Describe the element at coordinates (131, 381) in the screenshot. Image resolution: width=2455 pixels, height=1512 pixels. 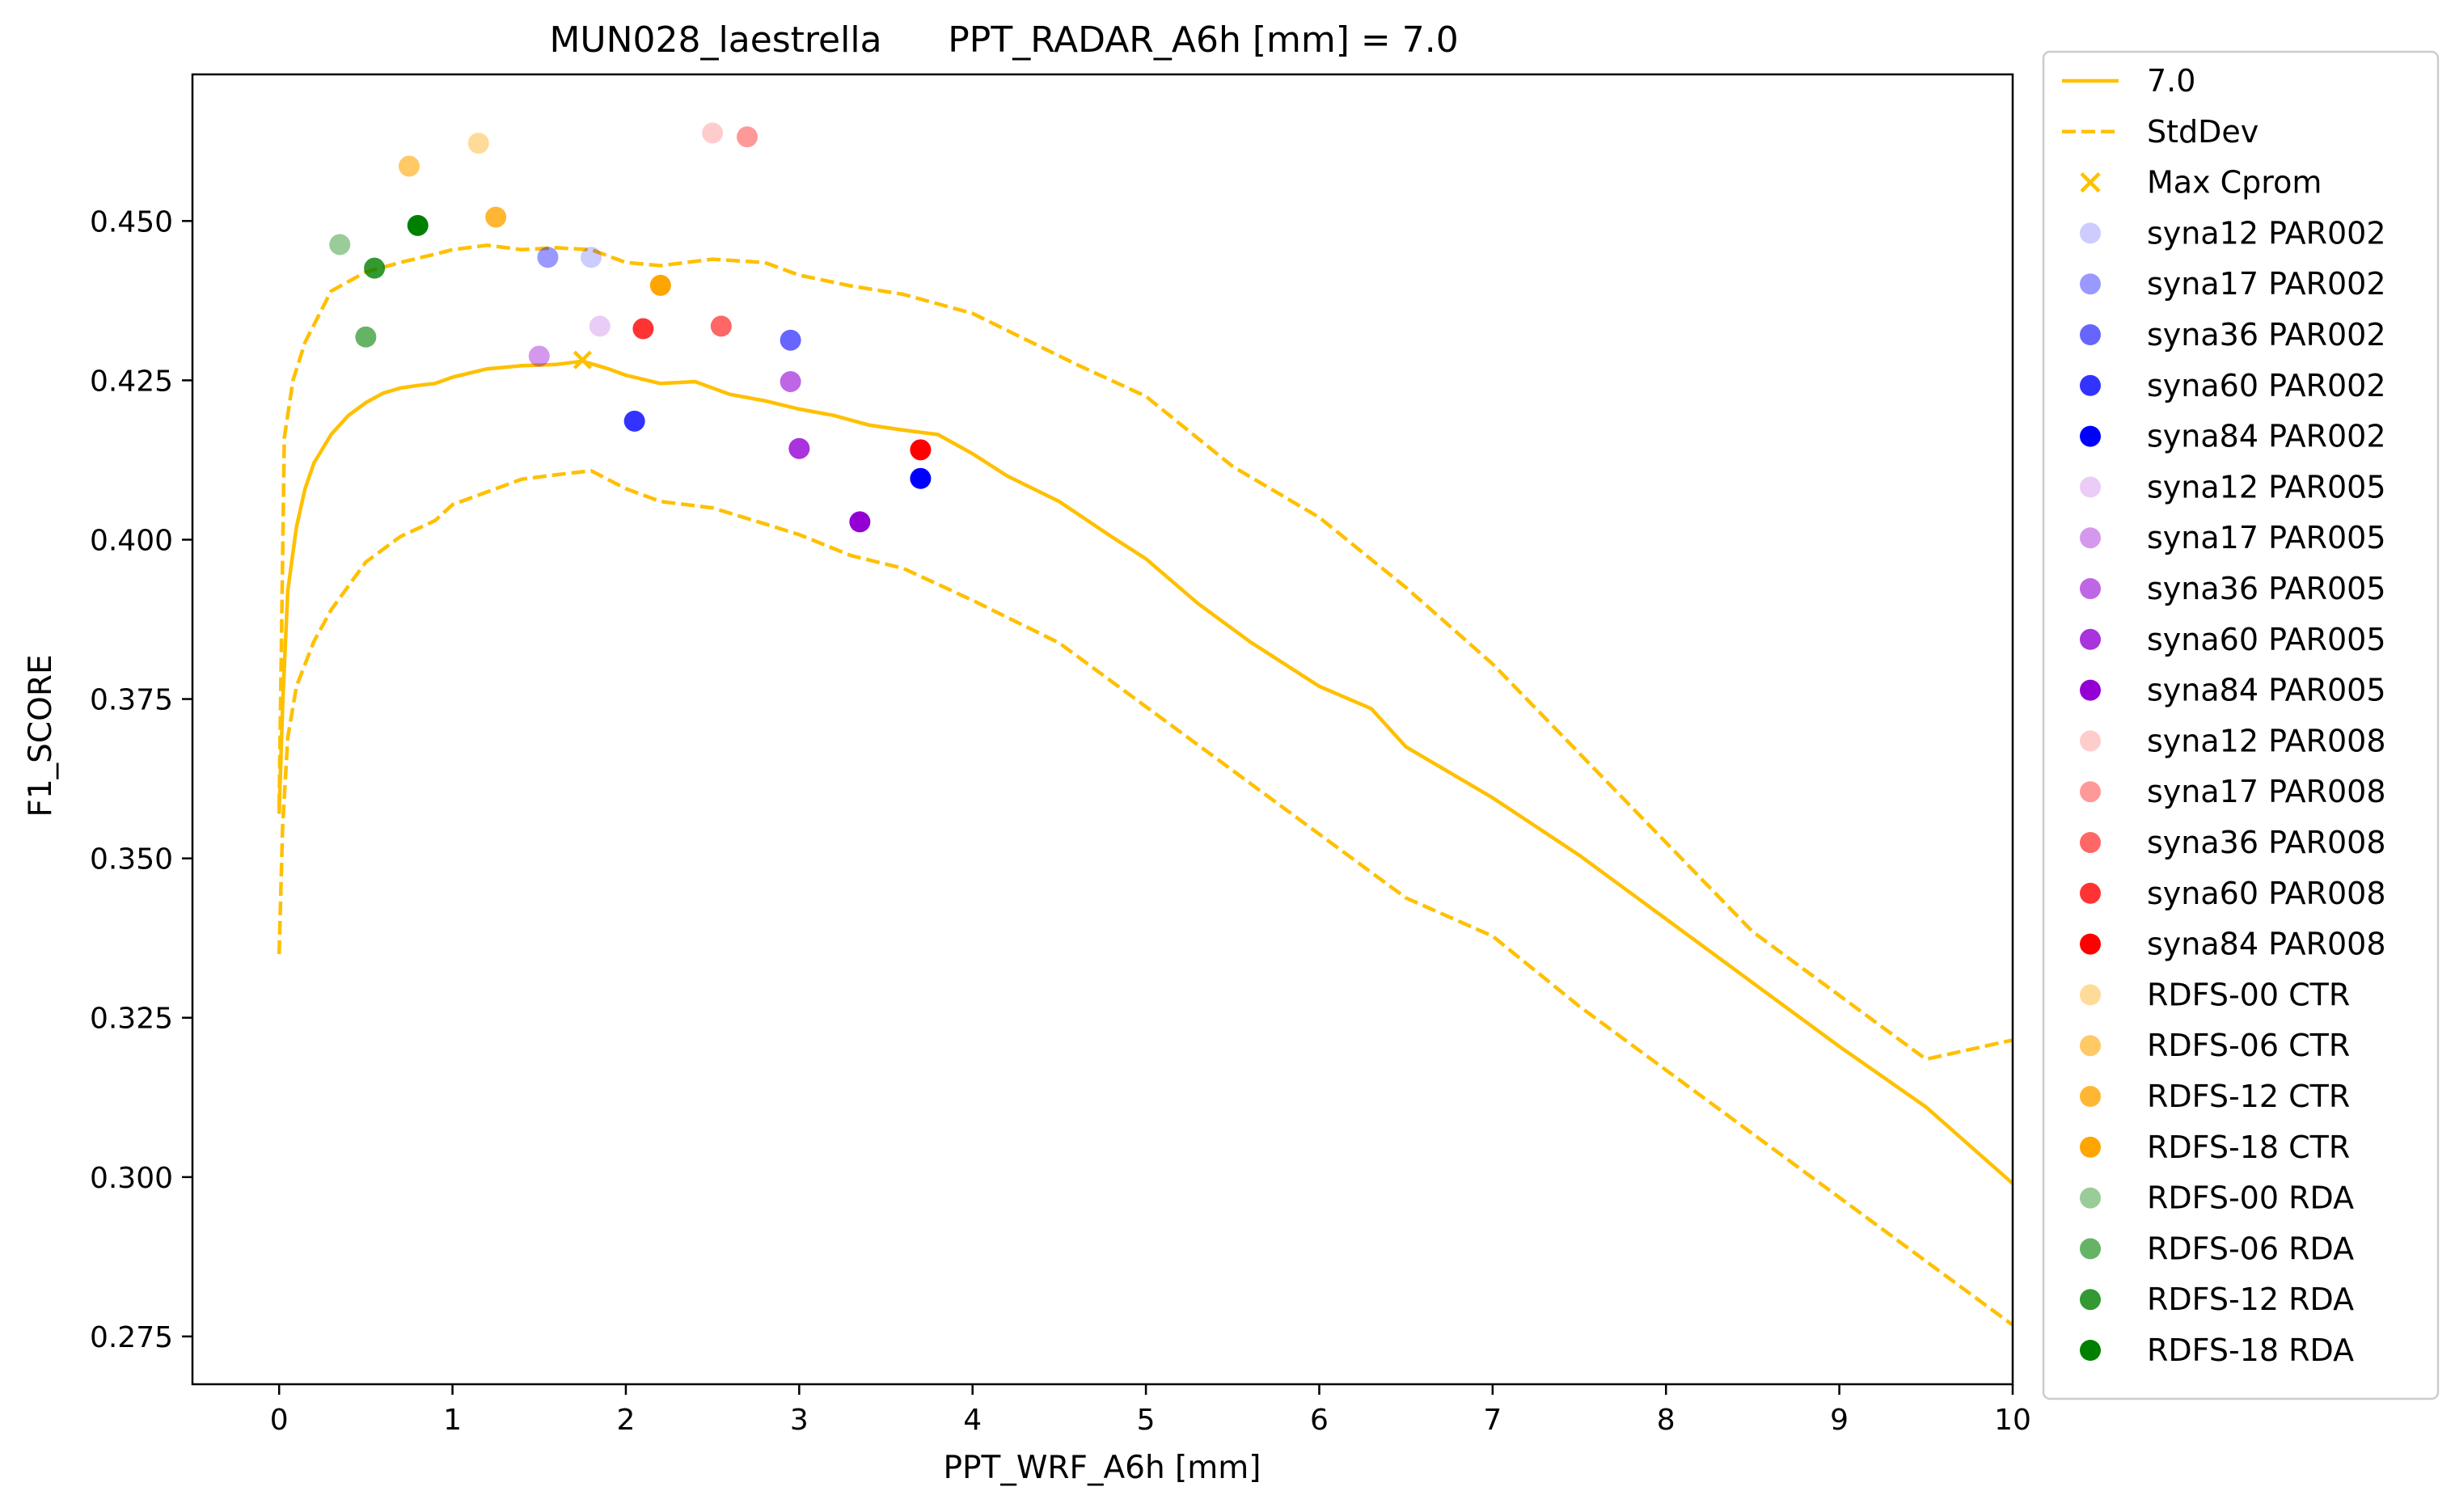
I see `y-tick-label: 0.425` at that location.